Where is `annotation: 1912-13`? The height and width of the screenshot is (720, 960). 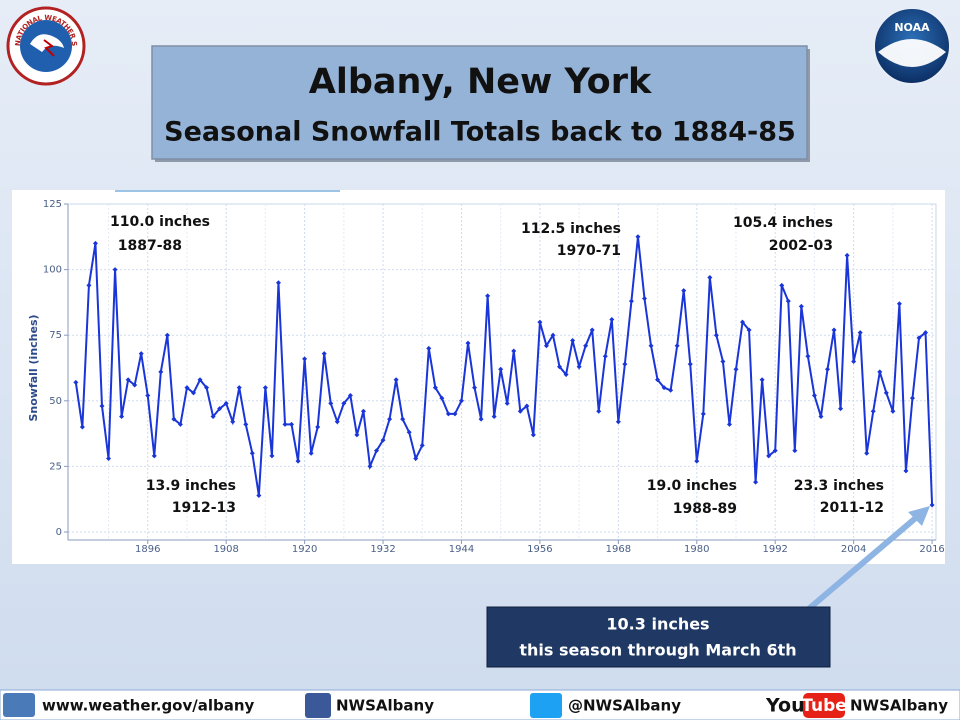
annotation: 1912-13 is located at coordinates (204, 508).